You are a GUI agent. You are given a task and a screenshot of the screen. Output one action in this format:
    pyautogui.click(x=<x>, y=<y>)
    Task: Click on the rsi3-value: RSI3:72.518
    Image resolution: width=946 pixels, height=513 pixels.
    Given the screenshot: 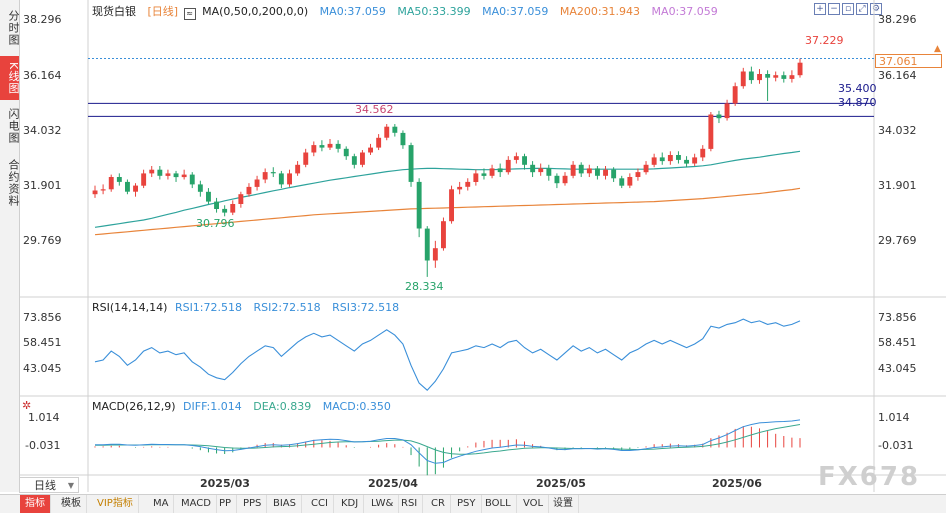 What is the action you would take?
    pyautogui.click(x=366, y=307)
    